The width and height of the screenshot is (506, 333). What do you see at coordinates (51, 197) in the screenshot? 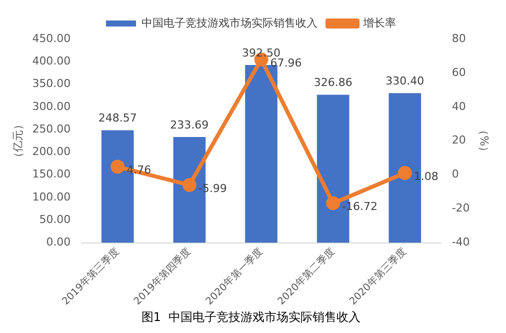
I see `y-tick-label: 100.00` at bounding box center [51, 197].